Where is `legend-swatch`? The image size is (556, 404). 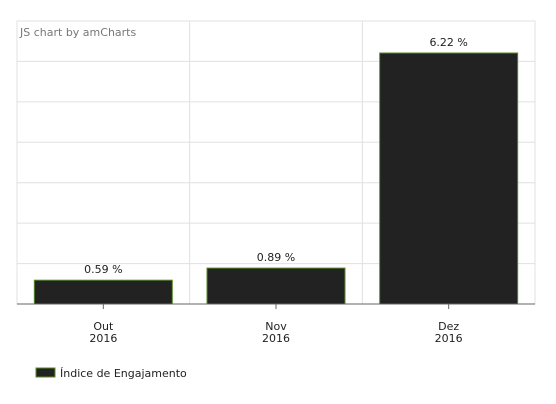 legend-swatch is located at coordinates (45, 372).